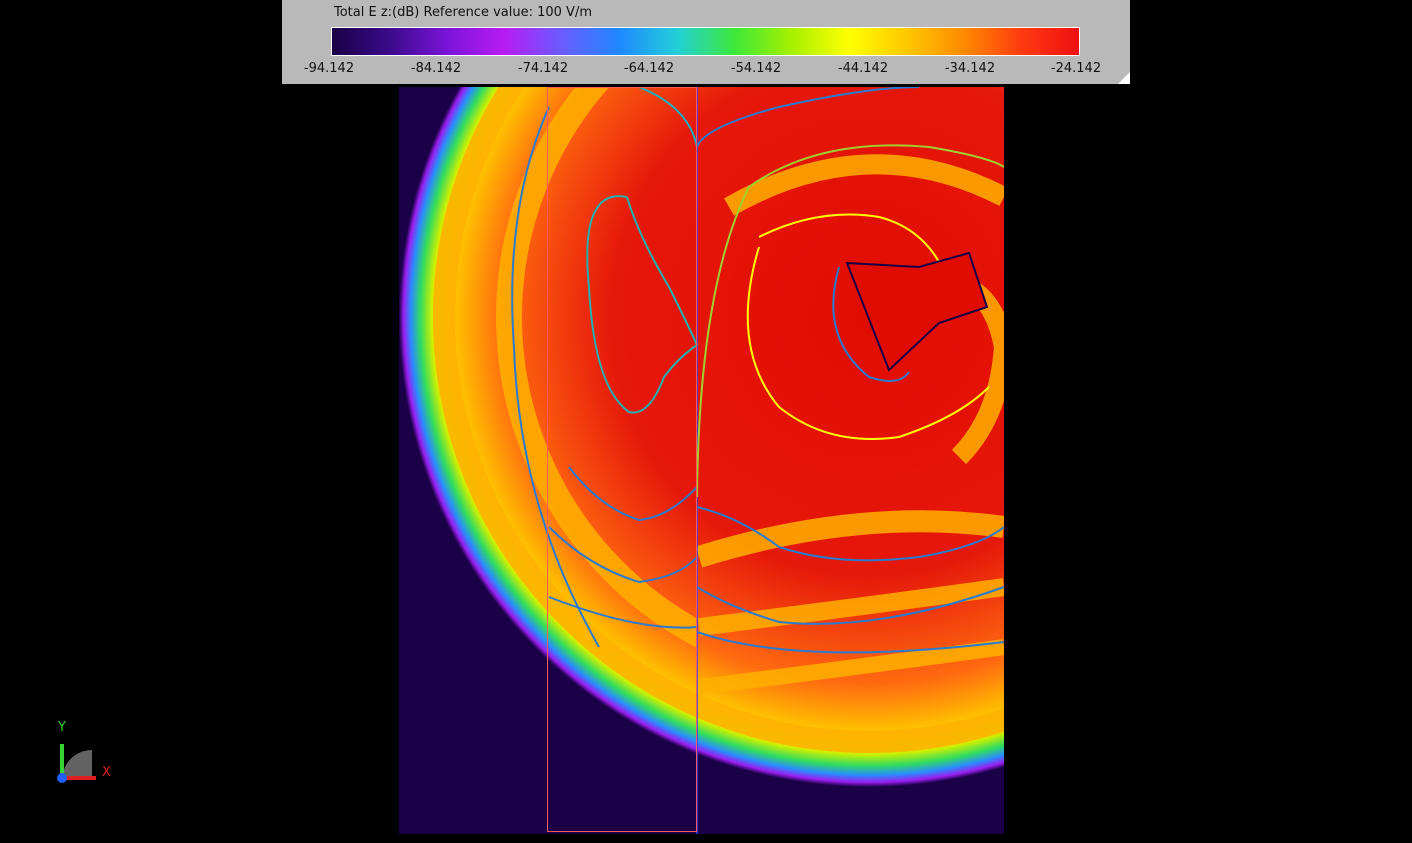 Image resolution: width=1412 pixels, height=843 pixels. Describe the element at coordinates (970, 68) in the screenshot. I see `colorbar-tick-label: -34.142` at that location.